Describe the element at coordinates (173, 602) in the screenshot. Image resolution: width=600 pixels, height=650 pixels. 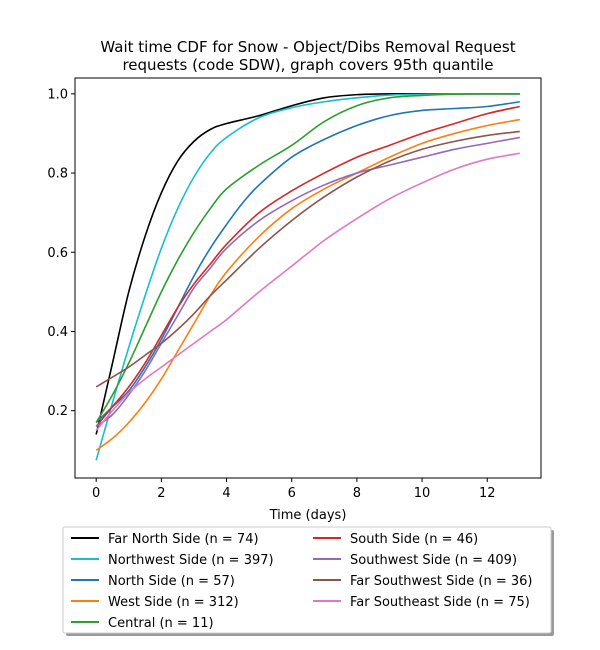
I see `legend-label: West Side (n = 312)` at that location.